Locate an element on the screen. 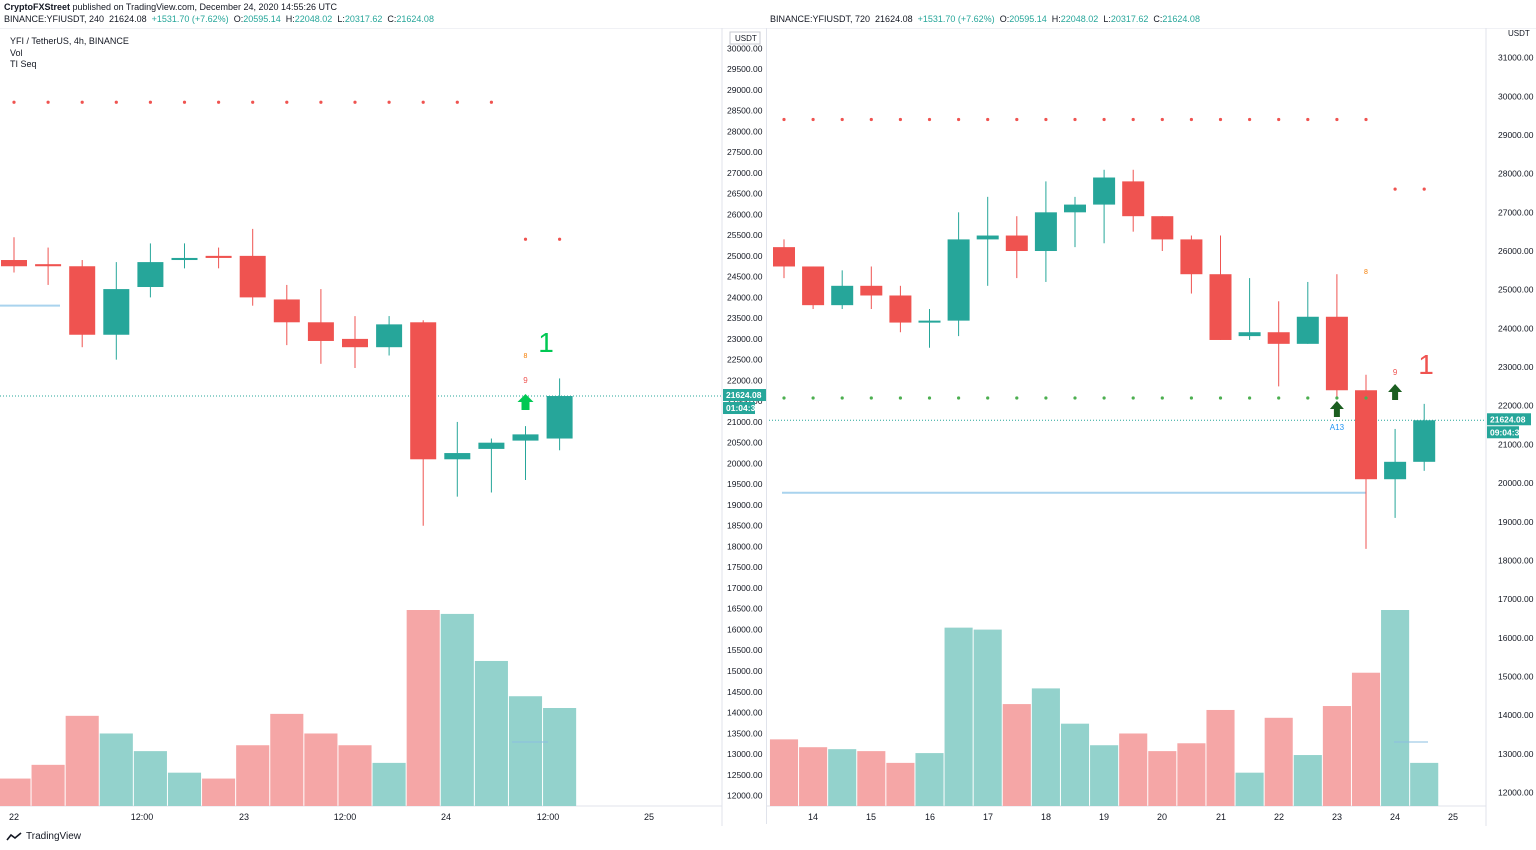  price-tick-label: 20000.00 is located at coordinates (1516, 483).